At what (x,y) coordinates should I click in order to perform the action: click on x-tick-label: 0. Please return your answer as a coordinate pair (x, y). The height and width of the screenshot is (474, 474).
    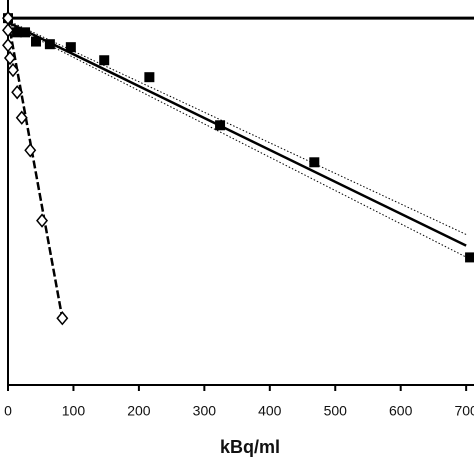
    Looking at the image, I should click on (8, 411).